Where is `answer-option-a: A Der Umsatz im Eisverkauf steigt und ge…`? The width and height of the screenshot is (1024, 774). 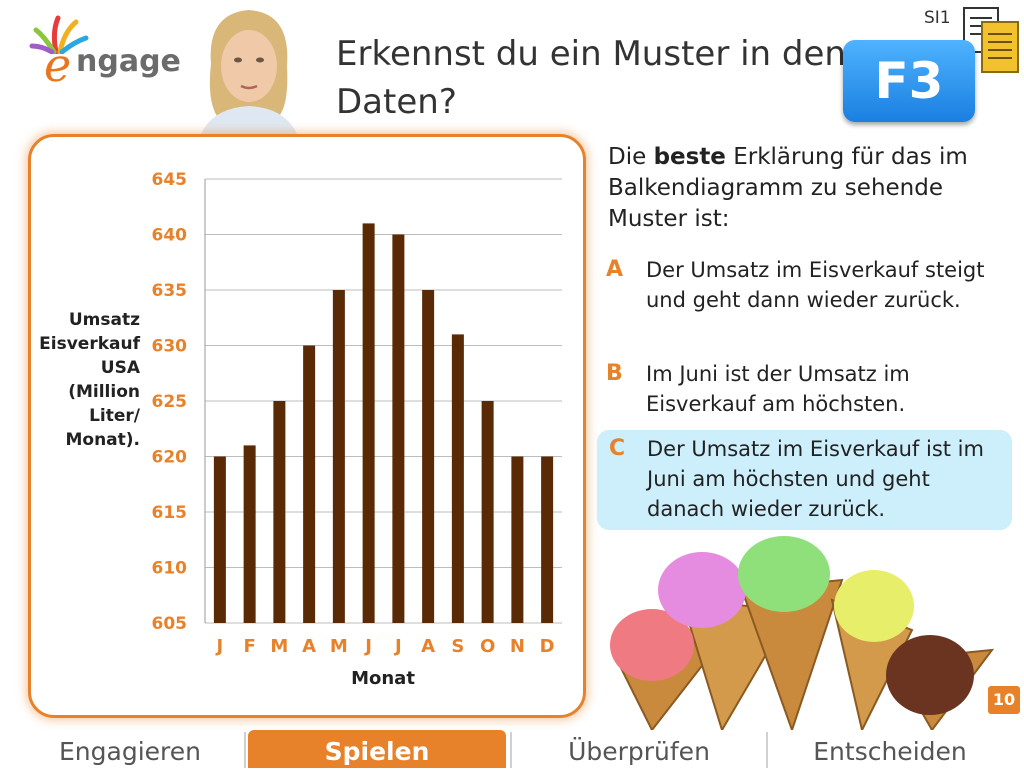 answer-option-a: A Der Umsatz im Eisverkauf steigt und ge… is located at coordinates (806, 285).